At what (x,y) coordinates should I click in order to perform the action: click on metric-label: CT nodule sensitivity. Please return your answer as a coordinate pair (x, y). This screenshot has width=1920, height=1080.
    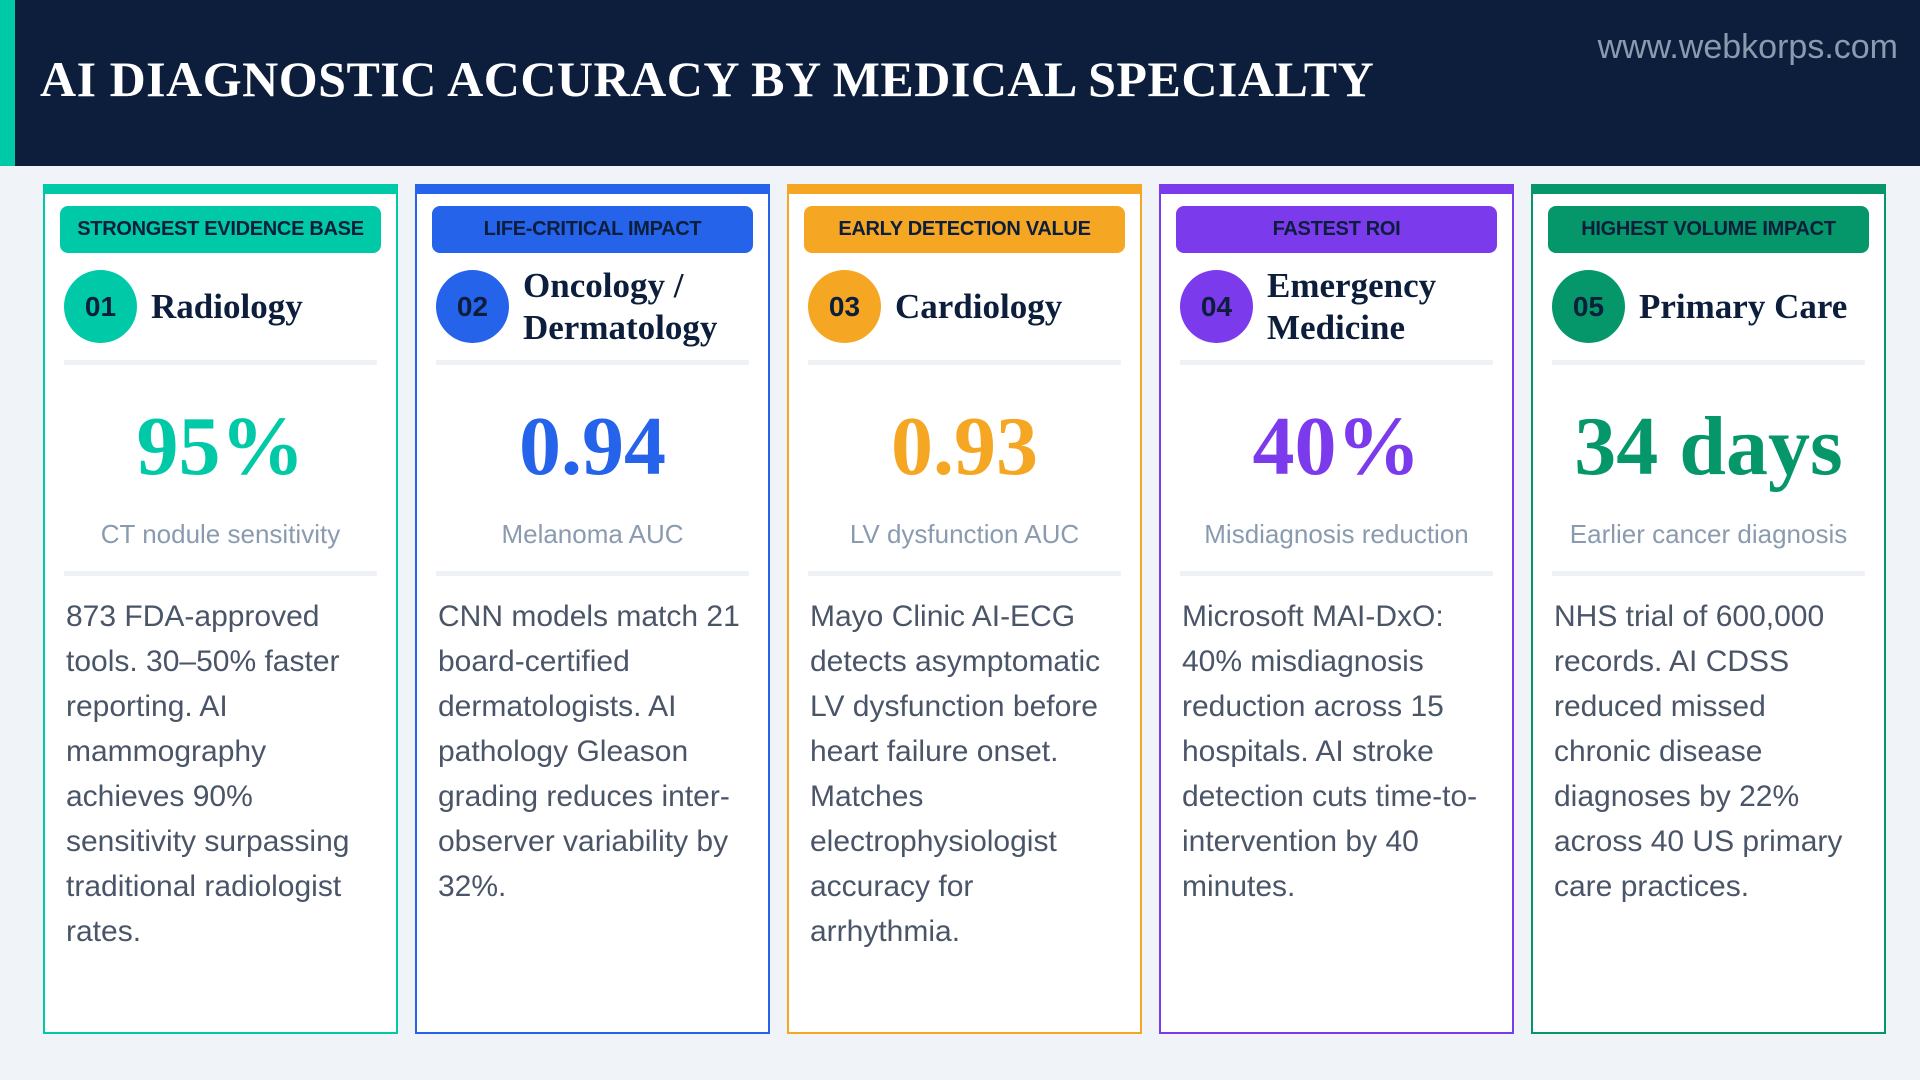
    Looking at the image, I should click on (220, 534).